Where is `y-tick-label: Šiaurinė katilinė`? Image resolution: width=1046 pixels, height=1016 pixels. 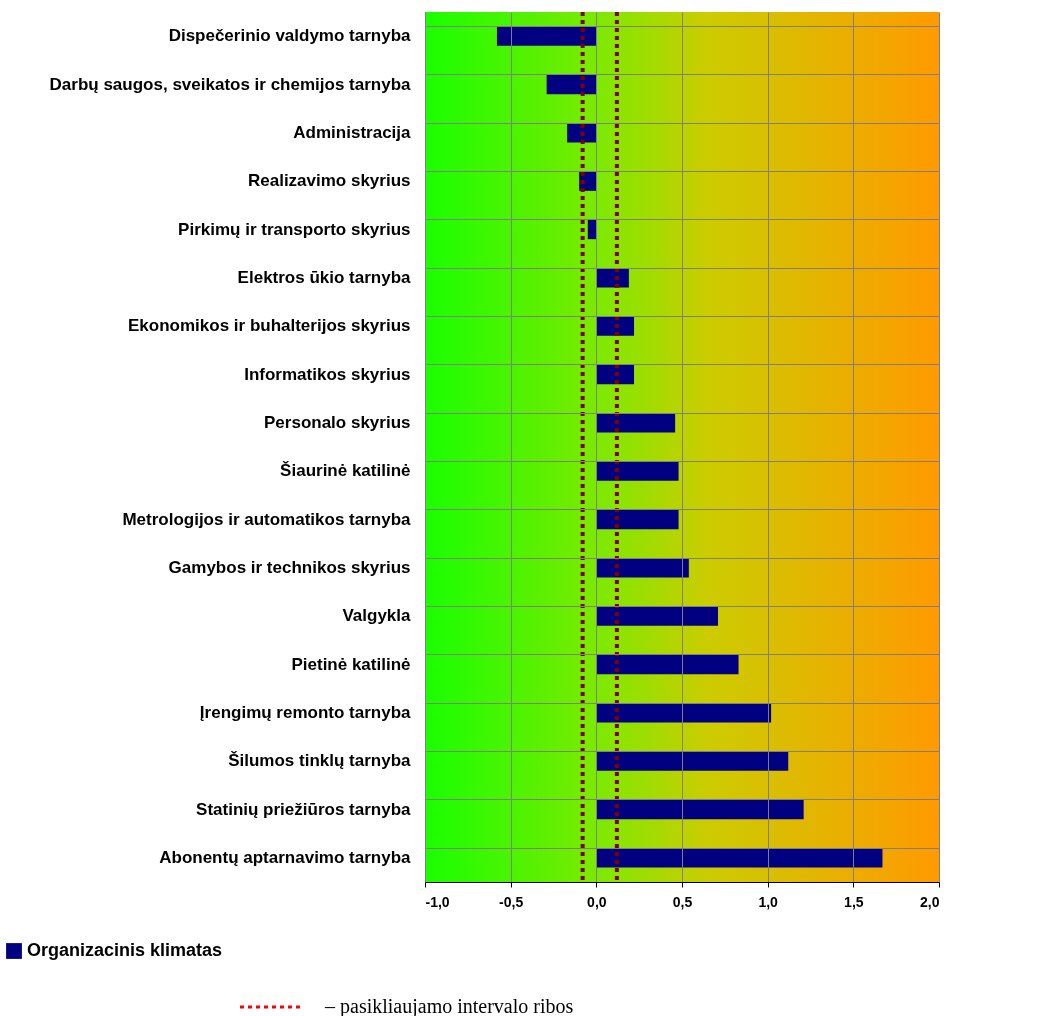 y-tick-label: Šiaurinė katilinė is located at coordinates (345, 471).